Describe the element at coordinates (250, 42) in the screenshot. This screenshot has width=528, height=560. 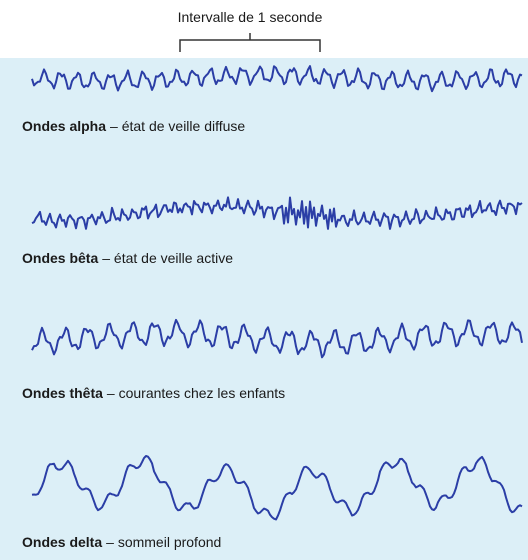
I see `interval-bracket` at that location.